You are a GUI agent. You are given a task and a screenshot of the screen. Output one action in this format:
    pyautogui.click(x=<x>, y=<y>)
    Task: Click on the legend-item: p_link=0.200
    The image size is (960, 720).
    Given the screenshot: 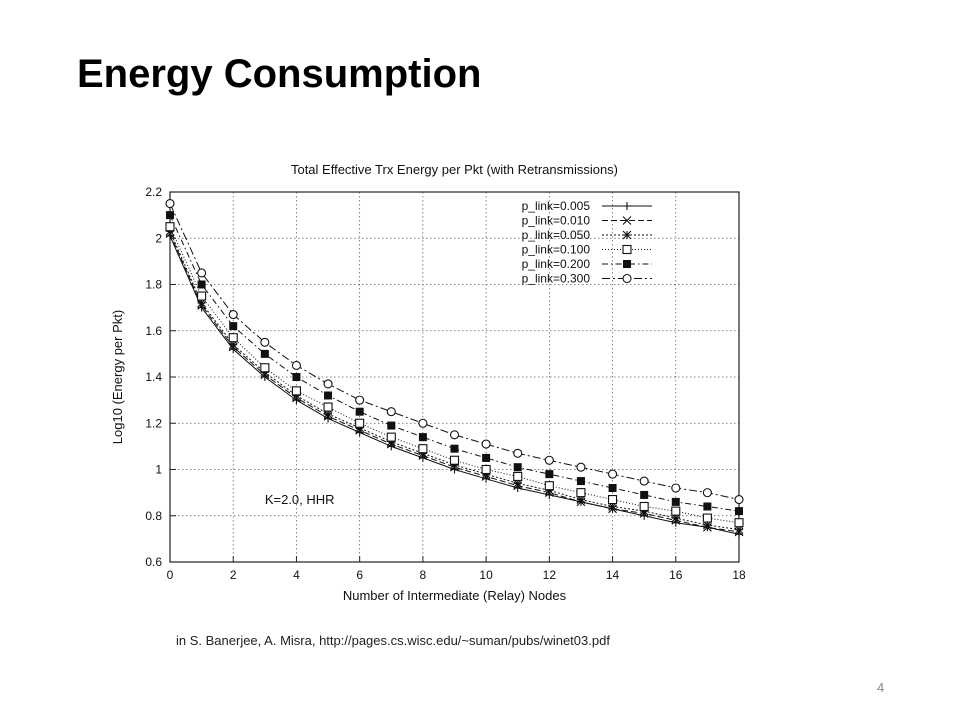 What is the action you would take?
    pyautogui.click(x=587, y=264)
    